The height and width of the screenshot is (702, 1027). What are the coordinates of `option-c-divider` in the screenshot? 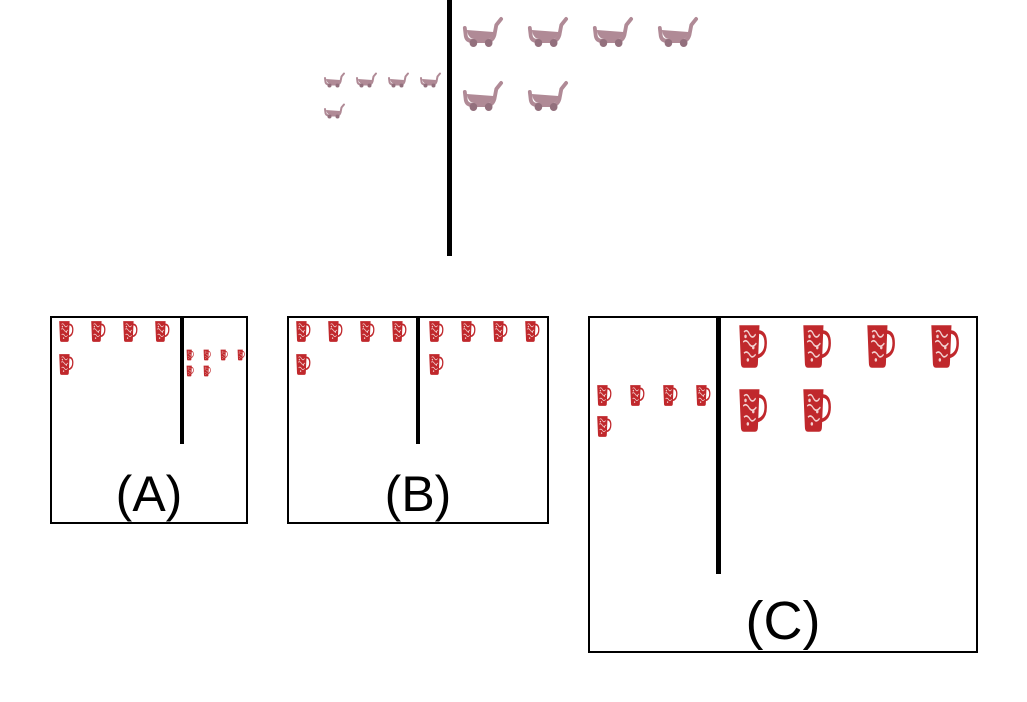 It's located at (718, 446).